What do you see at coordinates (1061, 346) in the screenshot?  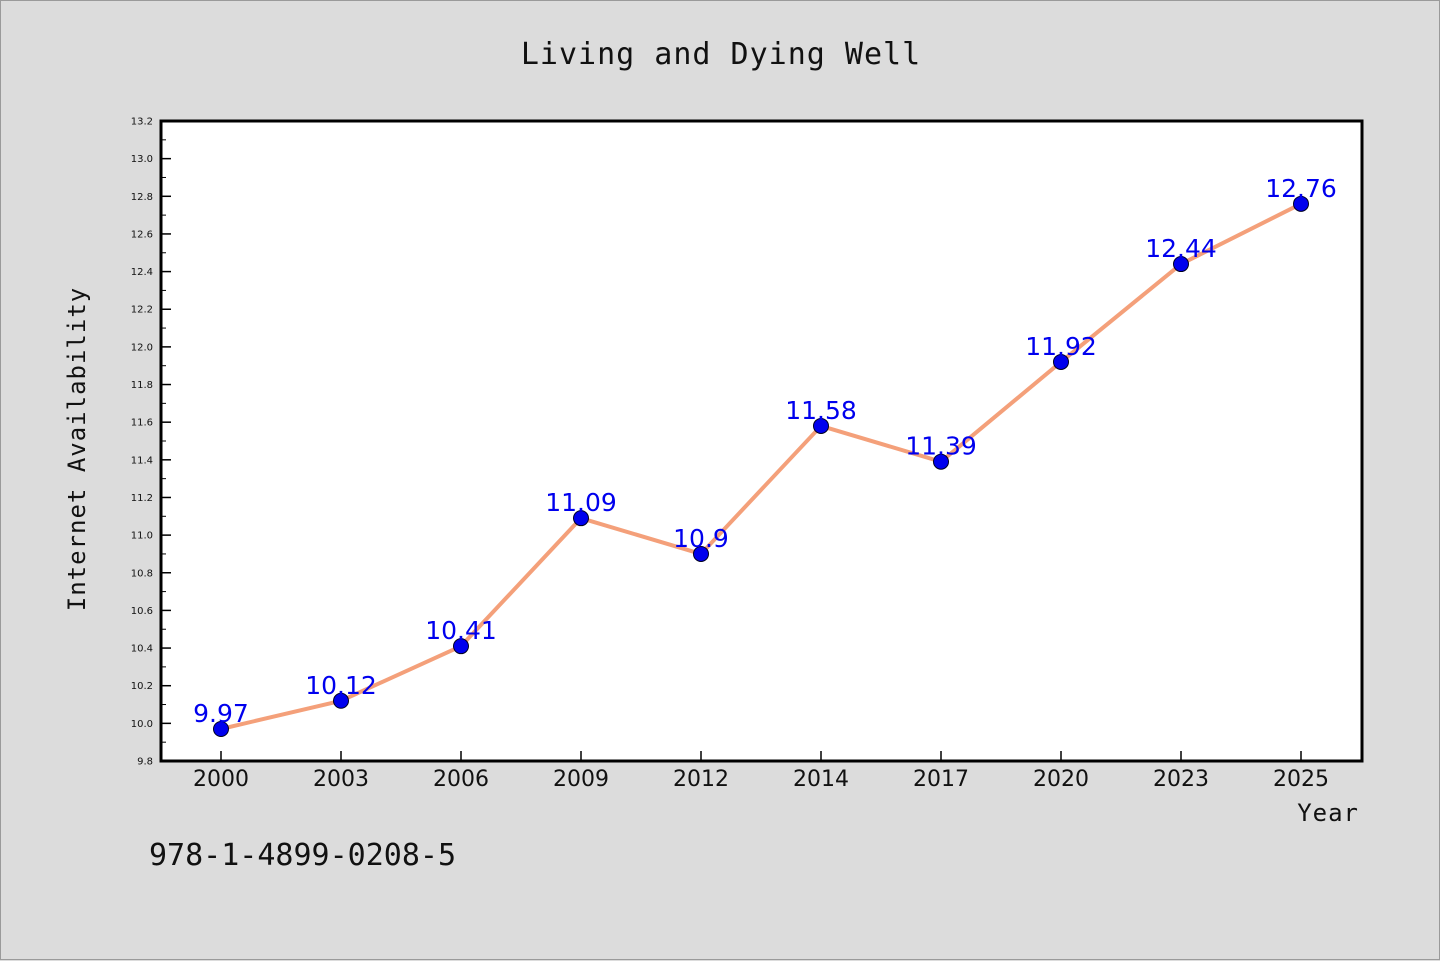 I see `data-label: 11.92` at bounding box center [1061, 346].